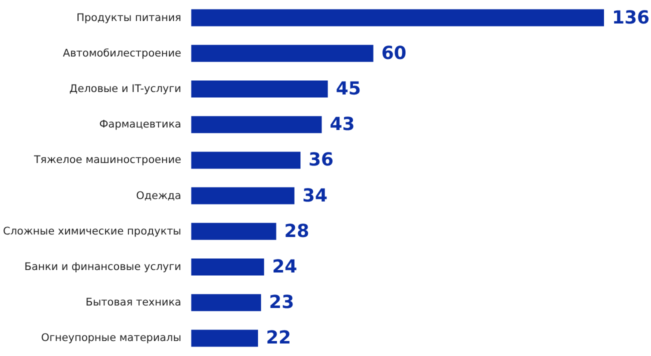  I want to click on y-tick-label: Сложные химические продукты, so click(92, 231).